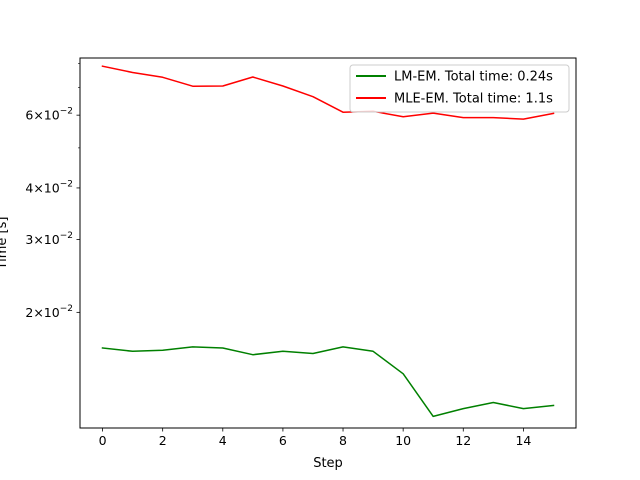 The height and width of the screenshot is (480, 640). I want to click on x-tick-label: 14, so click(523, 440).